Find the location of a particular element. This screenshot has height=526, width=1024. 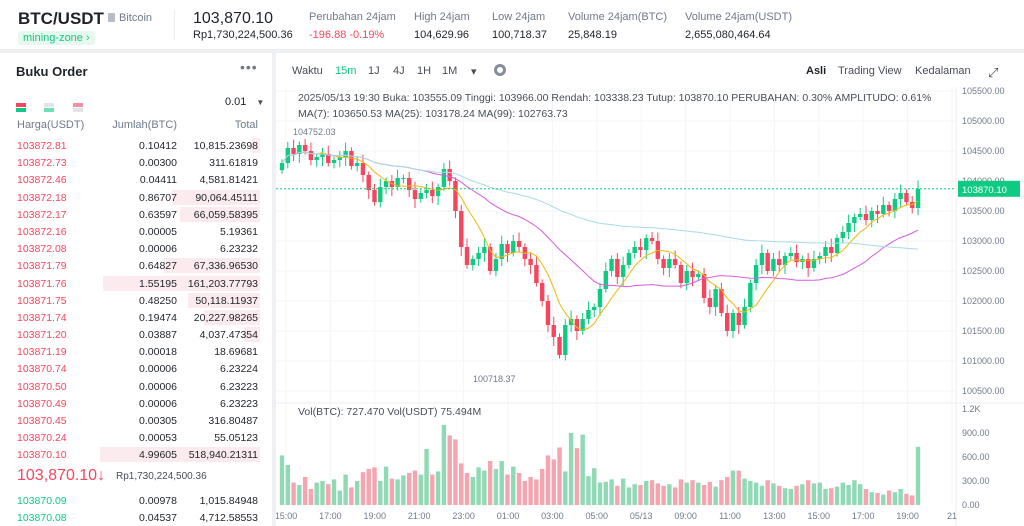

interval-0: Waktu is located at coordinates (307, 71).